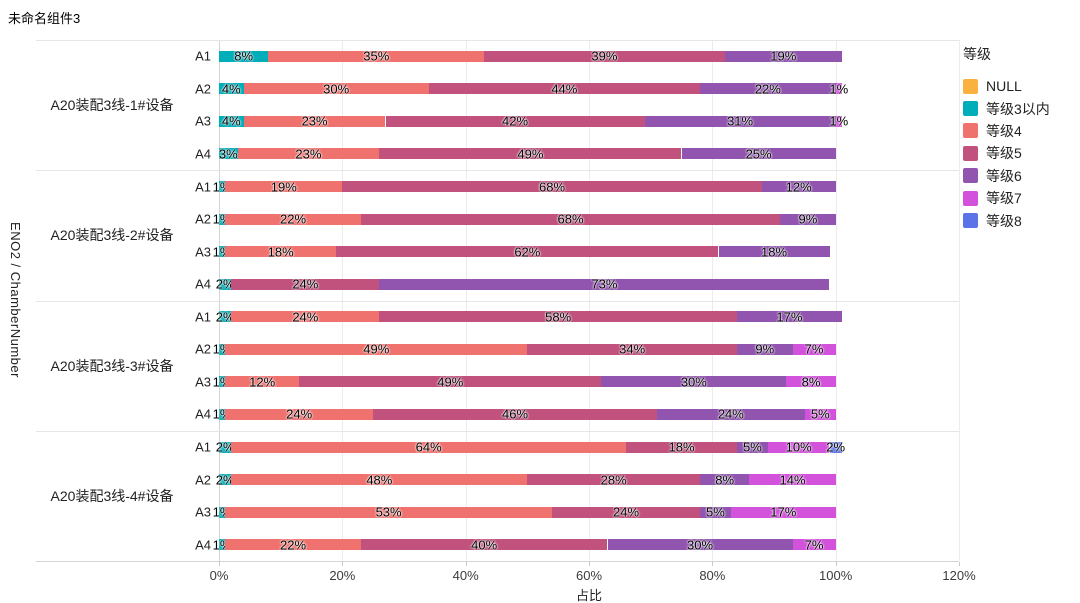 The width and height of the screenshot is (1080, 603). I want to click on bar-segment-label: 28%, so click(613, 480).